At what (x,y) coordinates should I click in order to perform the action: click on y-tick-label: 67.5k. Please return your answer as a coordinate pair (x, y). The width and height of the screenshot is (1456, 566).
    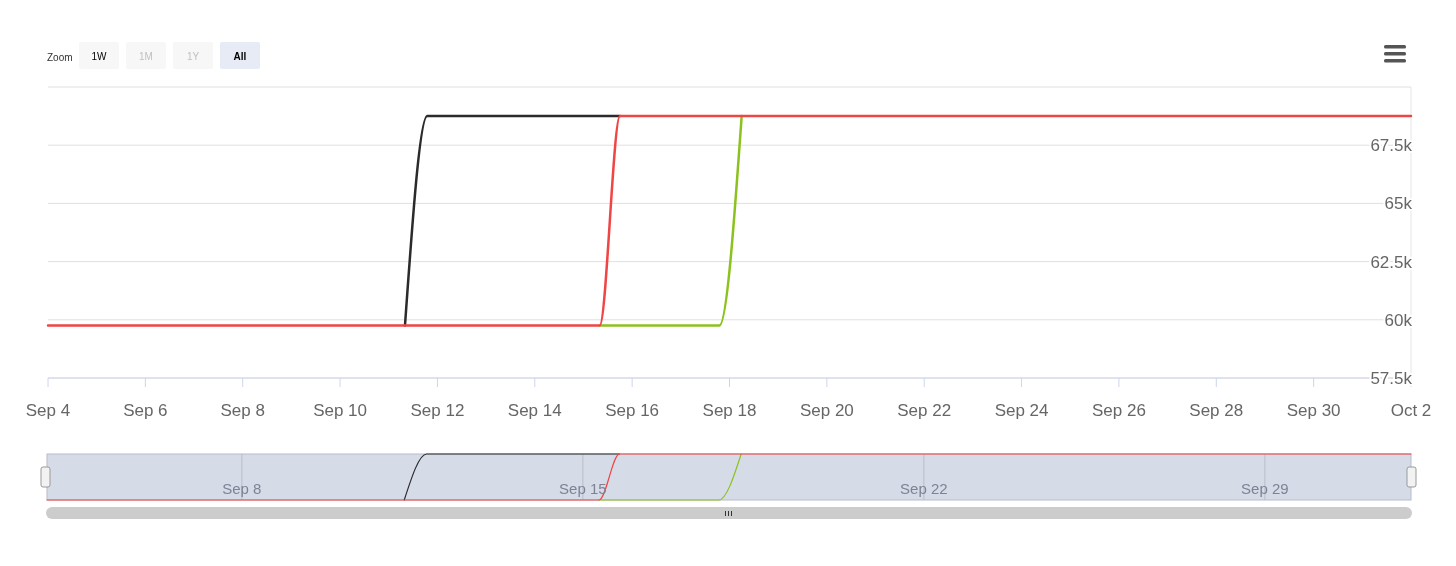
    Looking at the image, I should click on (1391, 146).